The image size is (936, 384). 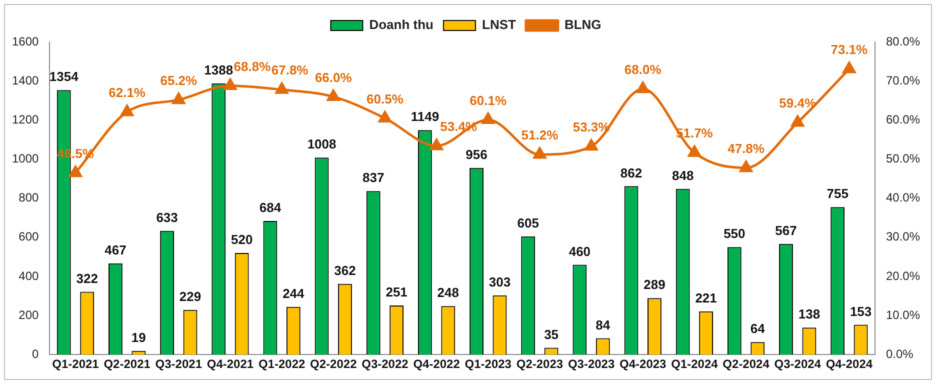 What do you see at coordinates (631, 172) in the screenshot?
I see `data-label: 862` at bounding box center [631, 172].